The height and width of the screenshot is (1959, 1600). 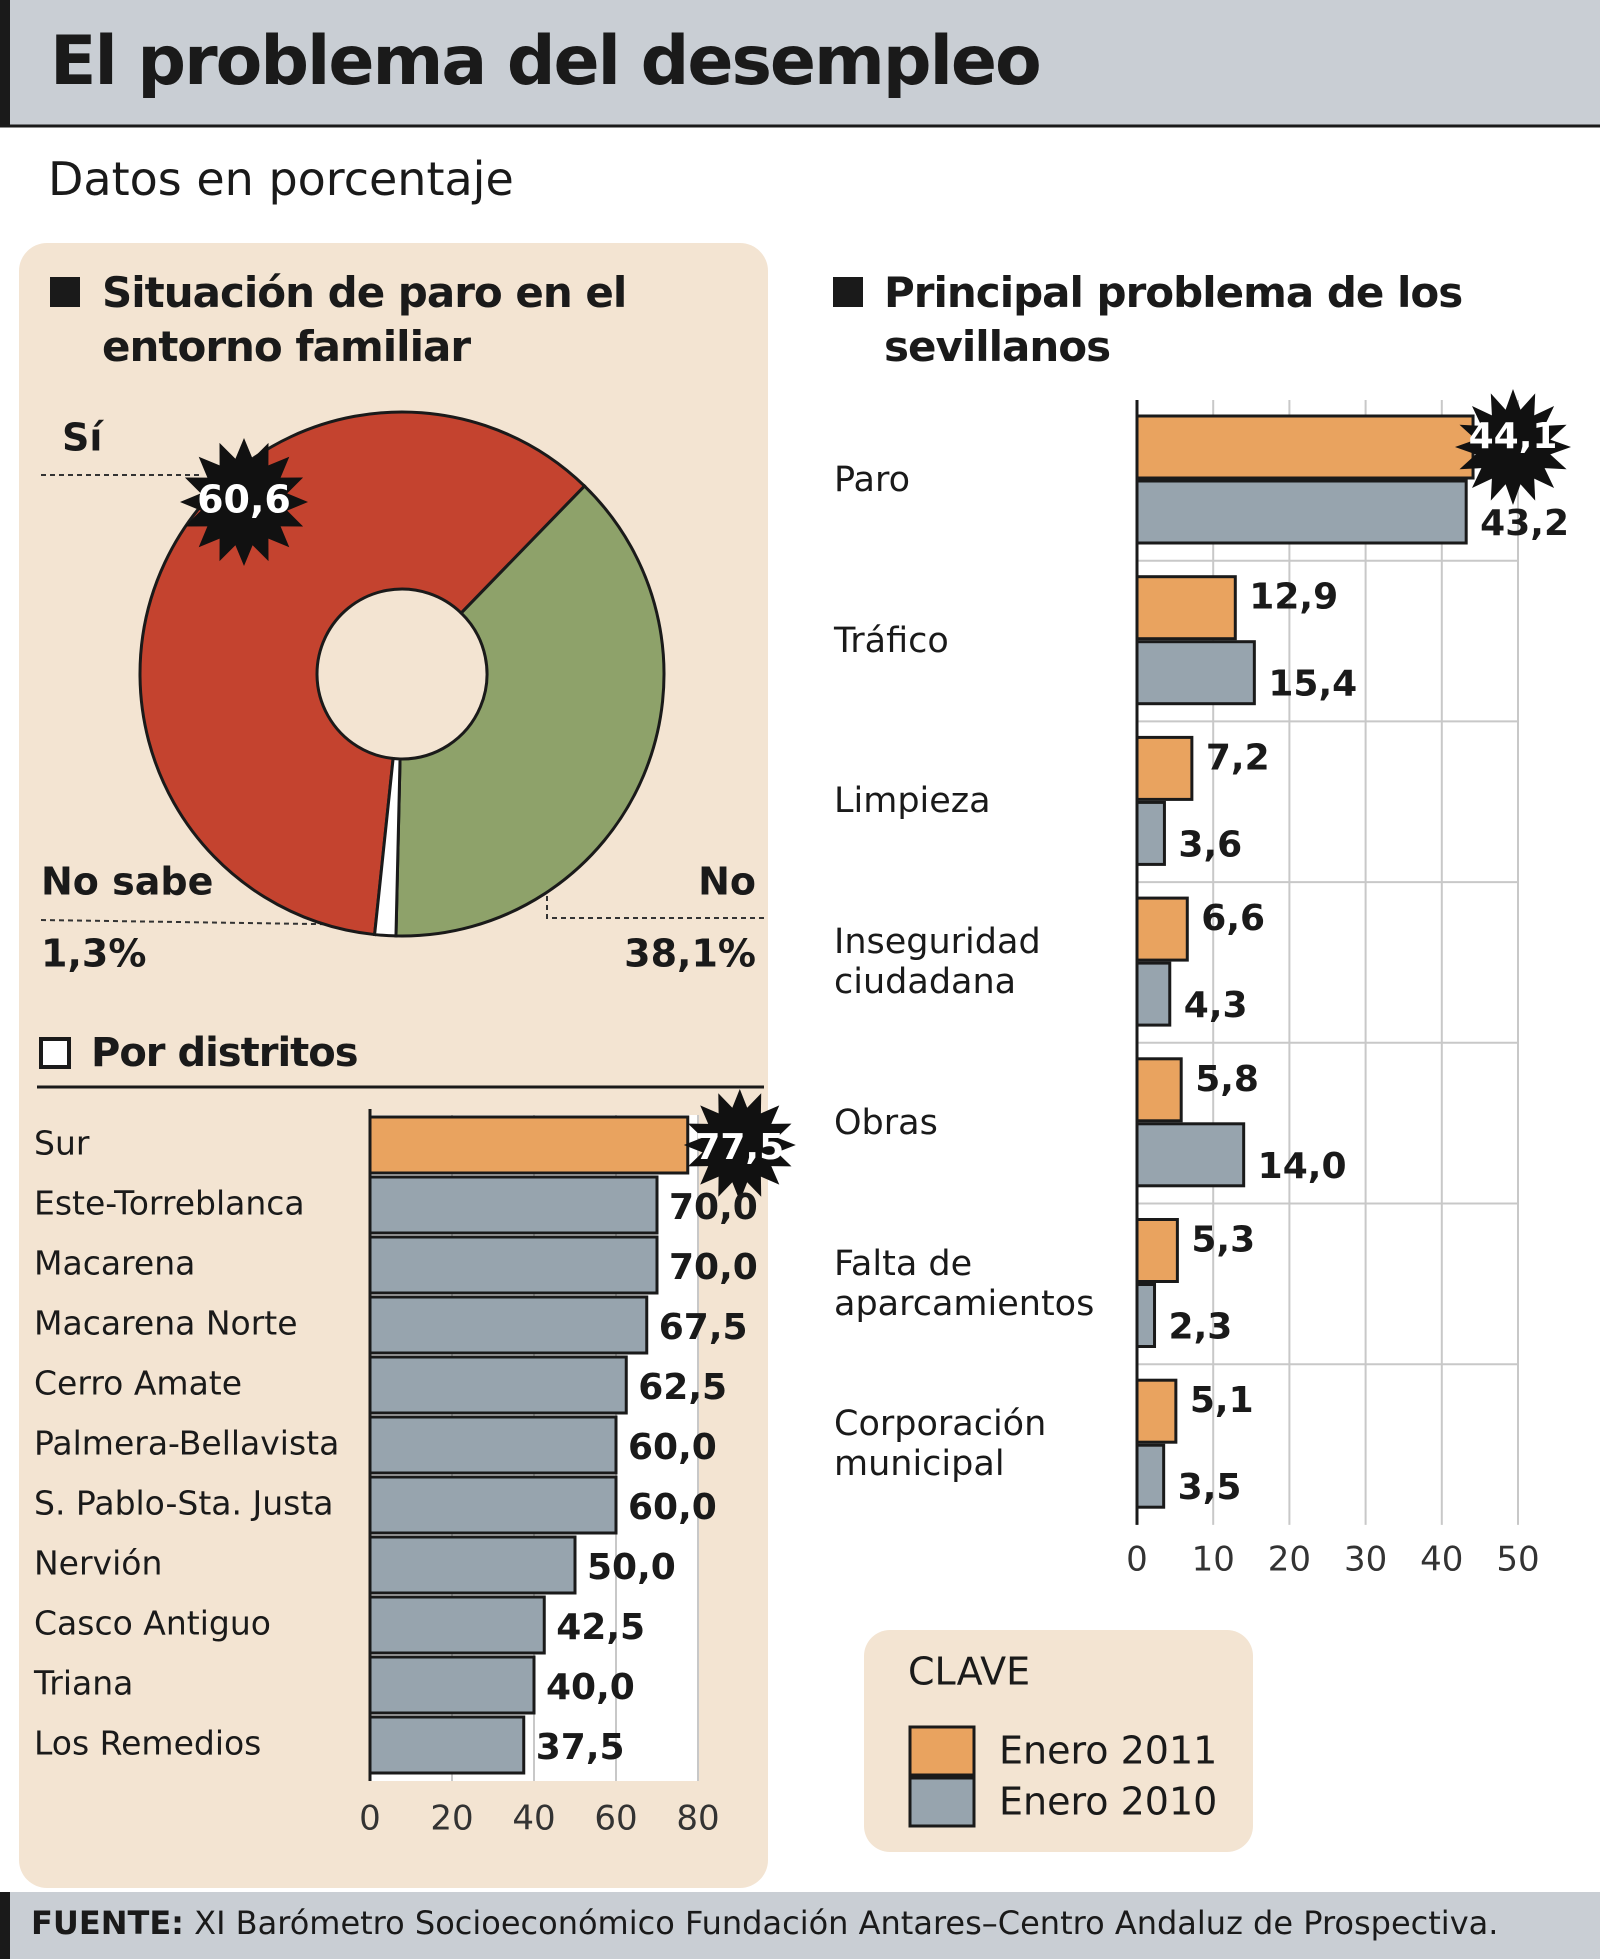 What do you see at coordinates (631, 1567) in the screenshot?
I see `value-label: 50,0` at bounding box center [631, 1567].